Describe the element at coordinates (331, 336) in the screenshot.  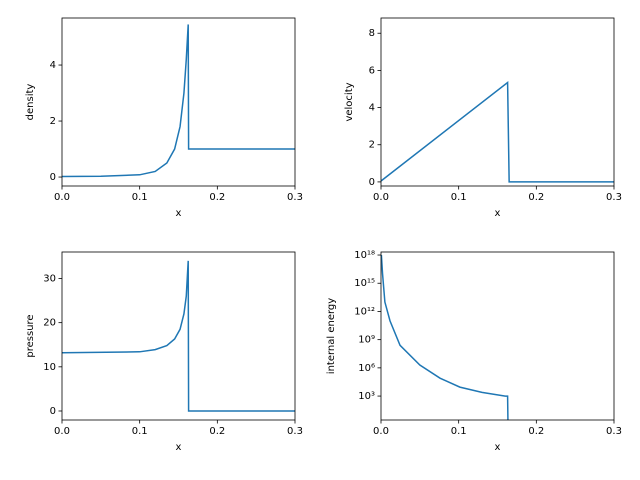
I see `y-axis-label: internal energy` at that location.